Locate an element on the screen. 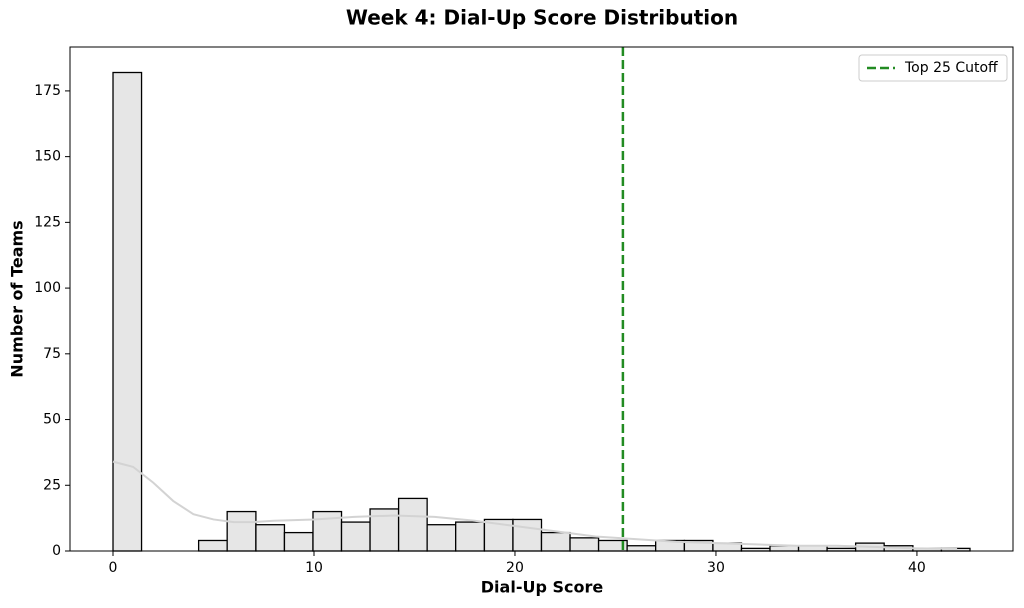 This screenshot has width=1024, height=608. legend-box is located at coordinates (933, 68).